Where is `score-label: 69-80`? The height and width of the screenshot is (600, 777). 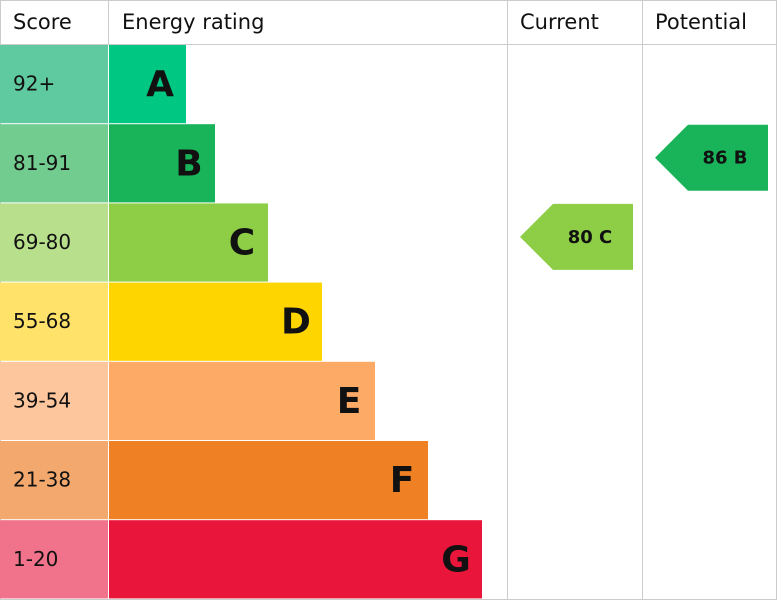
score-label: 69-80 is located at coordinates (42, 242).